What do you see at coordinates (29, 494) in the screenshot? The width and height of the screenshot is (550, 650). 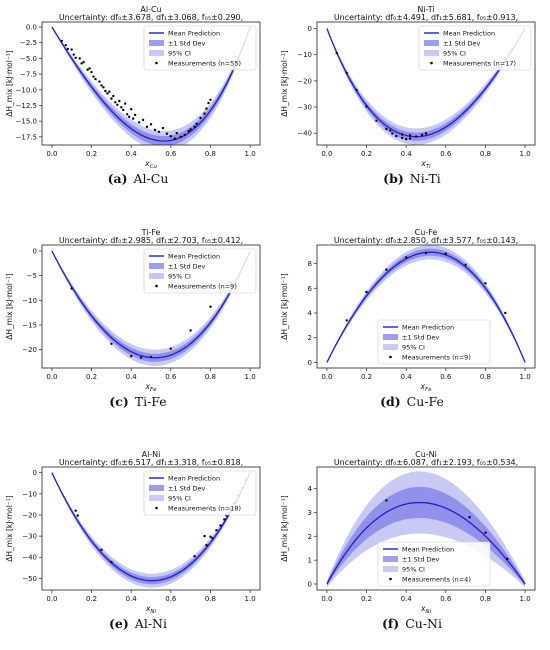 I see `y-tick-label: −10` at bounding box center [29, 494].